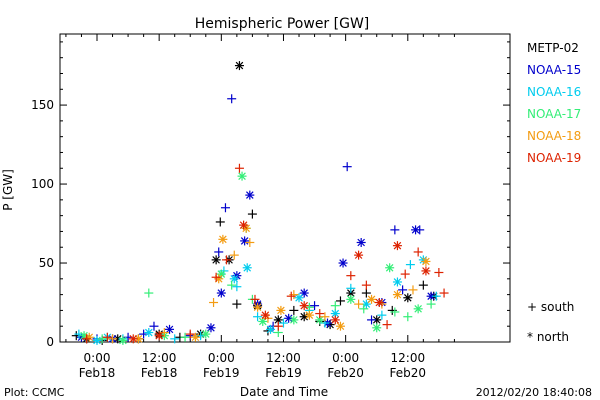 This screenshot has width=600, height=400. Describe the element at coordinates (554, 136) in the screenshot. I see `legend-entry: NOAA-18` at that location.